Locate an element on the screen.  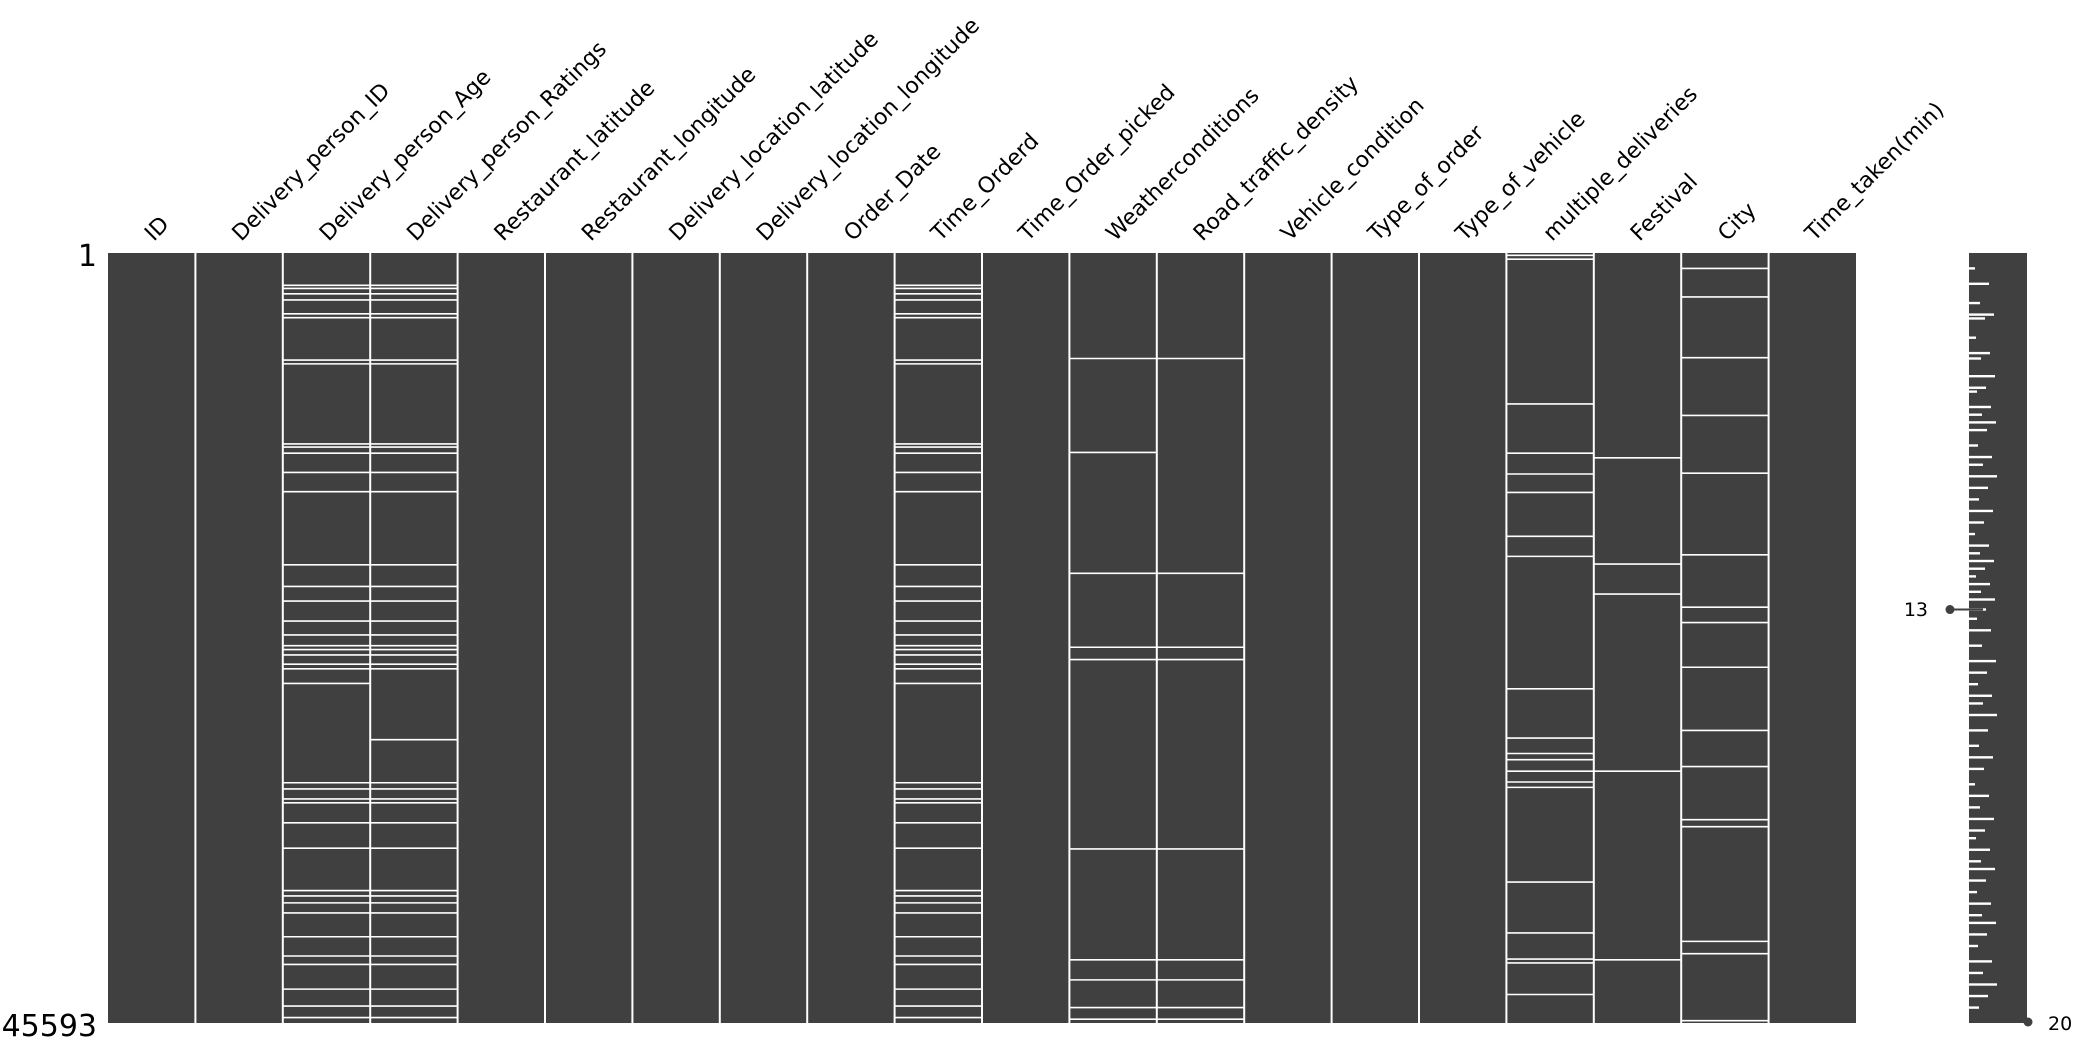
column-1-bar is located at coordinates (152, 638).